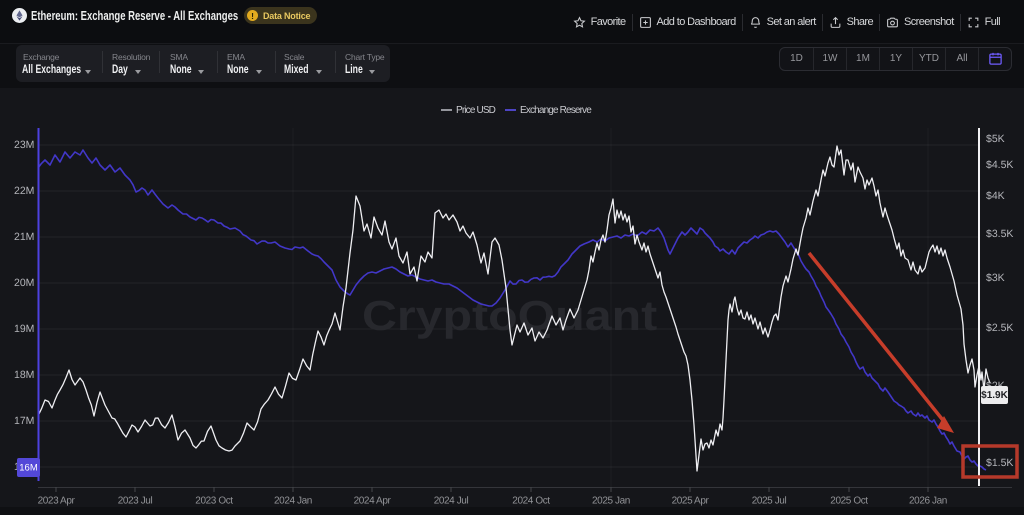 The width and height of the screenshot is (1024, 515). What do you see at coordinates (849, 501) in the screenshot?
I see `svg-text: 2025 Oct` at bounding box center [849, 501].